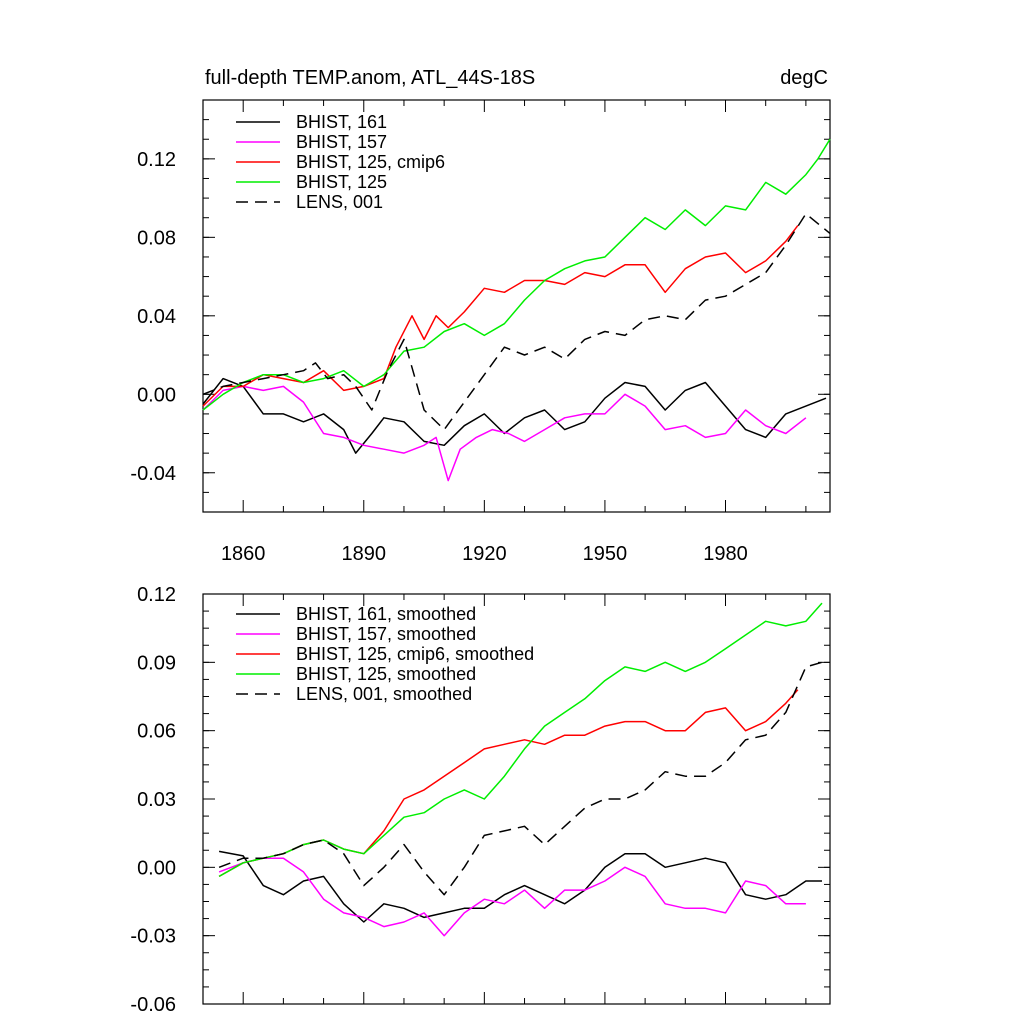 This screenshot has width=1024, height=1024. Describe the element at coordinates (500, 316) in the screenshot. I see `top-series-line-bhist-125-cmip6` at that location.